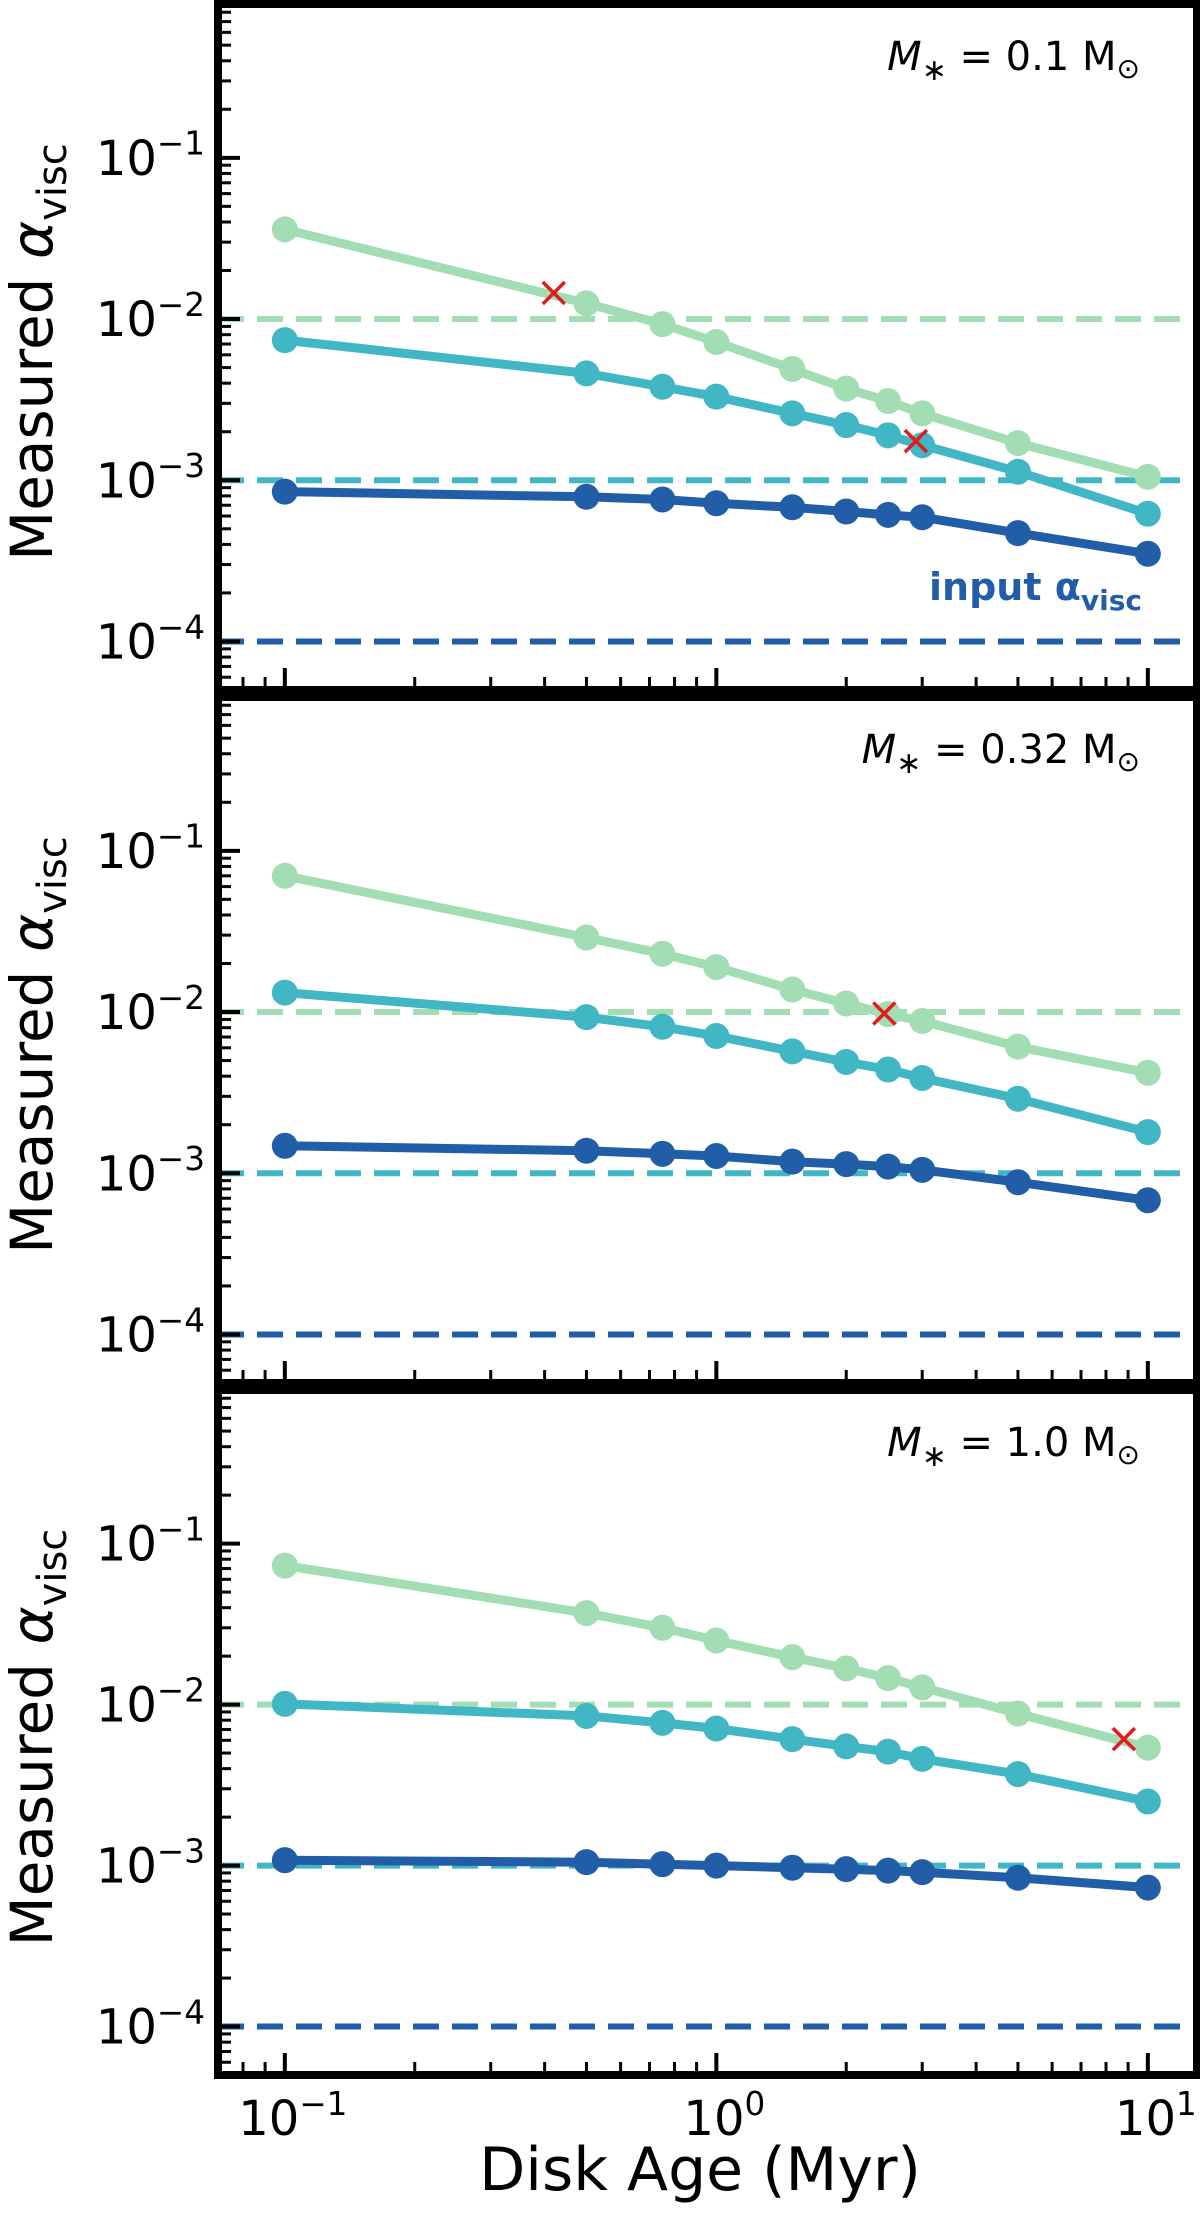 This screenshot has width=1200, height=2221. Describe the element at coordinates (724, 2116) in the screenshot. I see `x-tick-label: 10⁰` at that location.